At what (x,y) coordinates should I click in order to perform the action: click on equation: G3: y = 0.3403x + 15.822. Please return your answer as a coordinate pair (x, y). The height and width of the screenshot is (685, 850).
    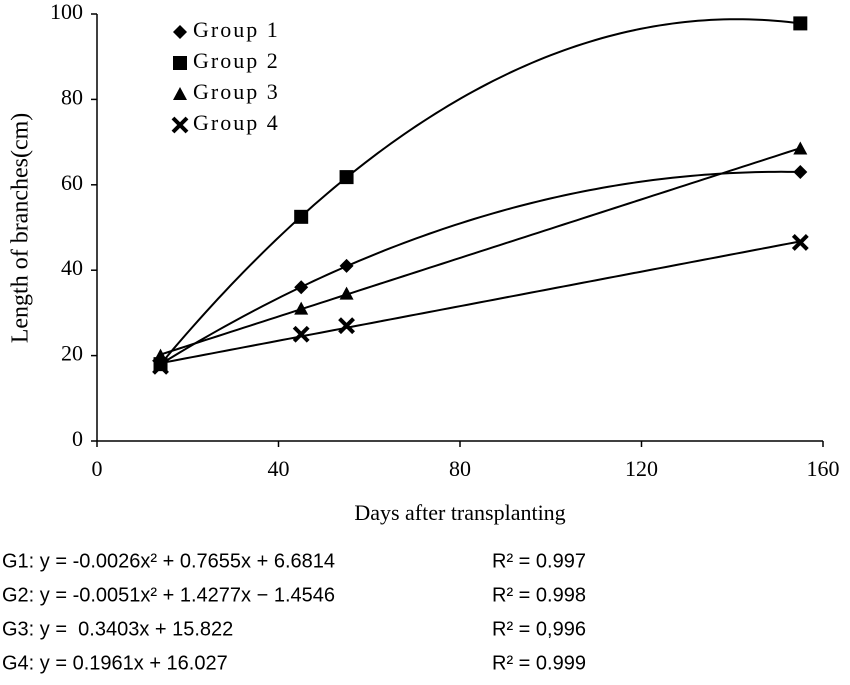
    Looking at the image, I should click on (117, 629).